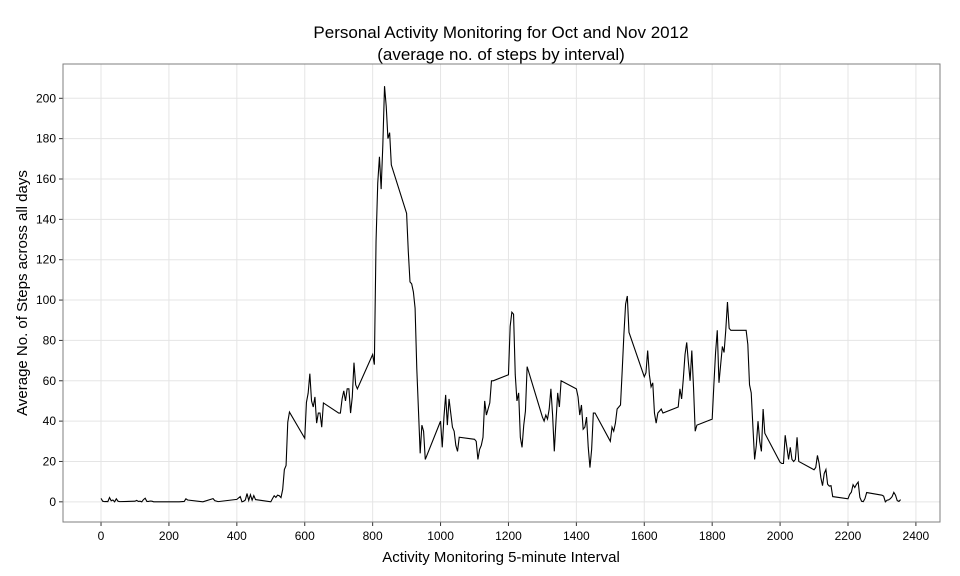 This screenshot has width=960, height=576. I want to click on x-tick-label: 200, so click(169, 536).